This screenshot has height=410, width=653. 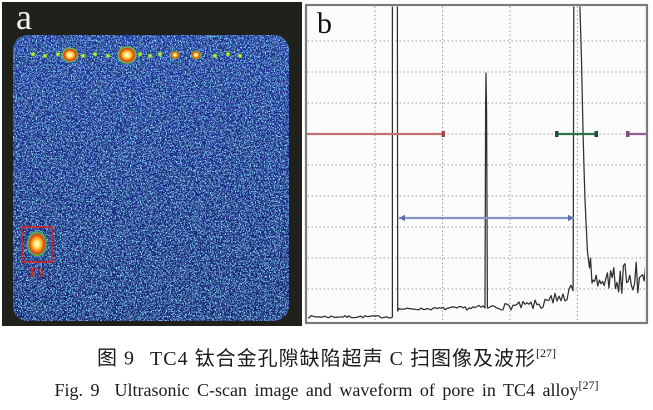 What do you see at coordinates (376, 134) in the screenshot?
I see `red-gate` at bounding box center [376, 134].